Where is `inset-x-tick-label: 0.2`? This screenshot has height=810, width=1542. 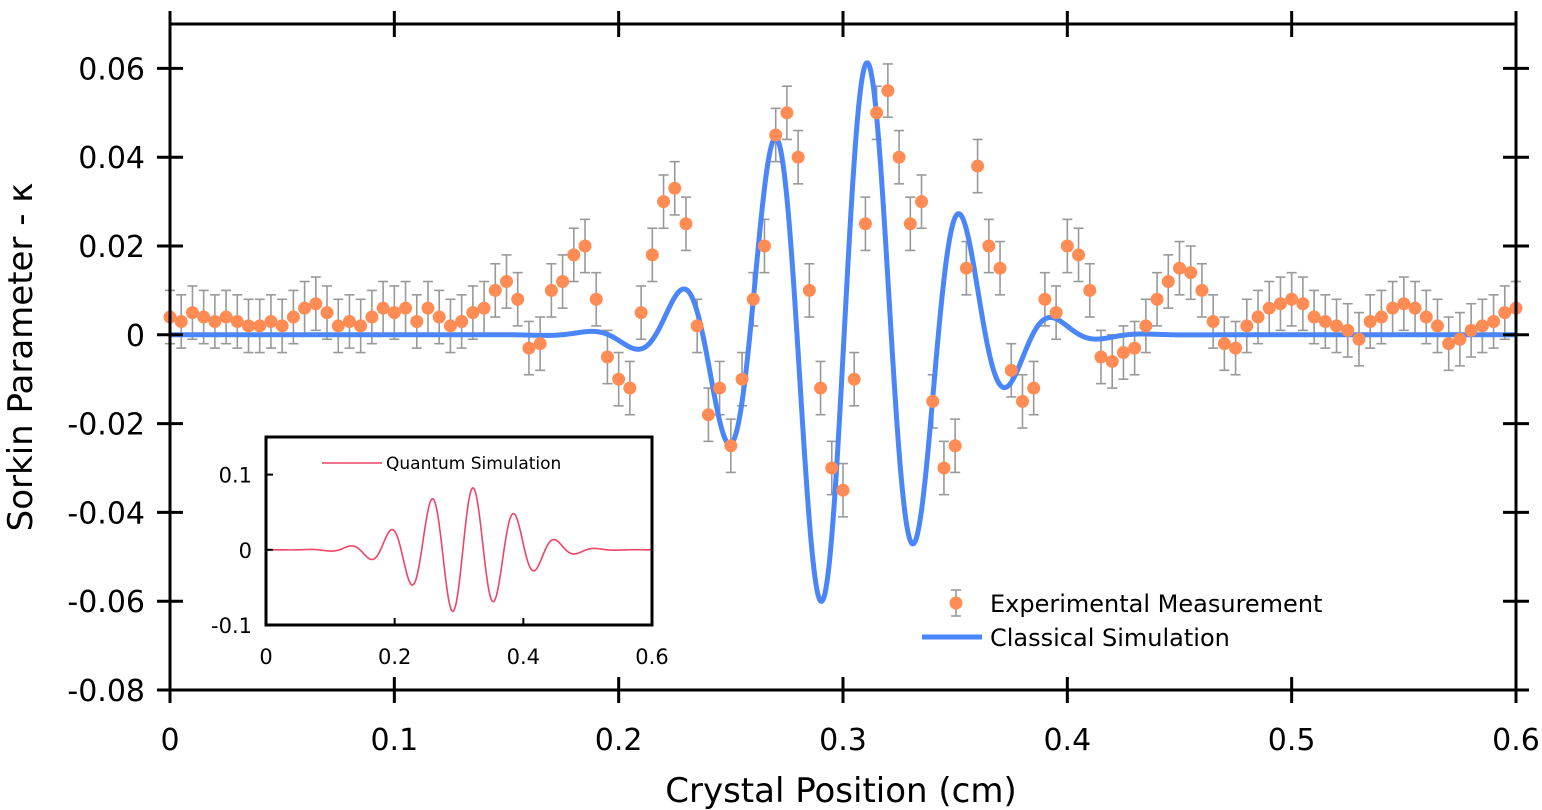 inset-x-tick-label: 0.2 is located at coordinates (394, 657).